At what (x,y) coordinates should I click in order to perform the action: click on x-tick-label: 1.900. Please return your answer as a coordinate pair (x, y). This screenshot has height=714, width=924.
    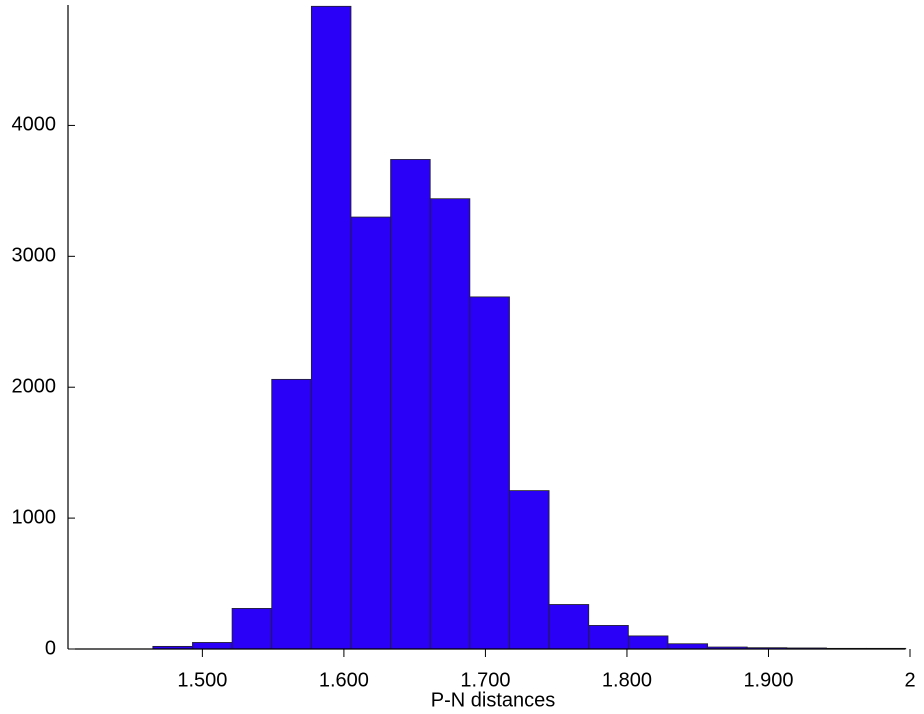
    Looking at the image, I should click on (768, 680).